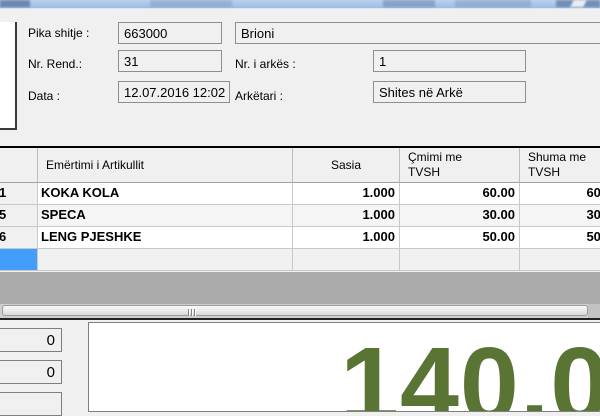 This screenshot has width=600, height=416. What do you see at coordinates (165, 260) in the screenshot?
I see `article-name-cell-empty` at bounding box center [165, 260].